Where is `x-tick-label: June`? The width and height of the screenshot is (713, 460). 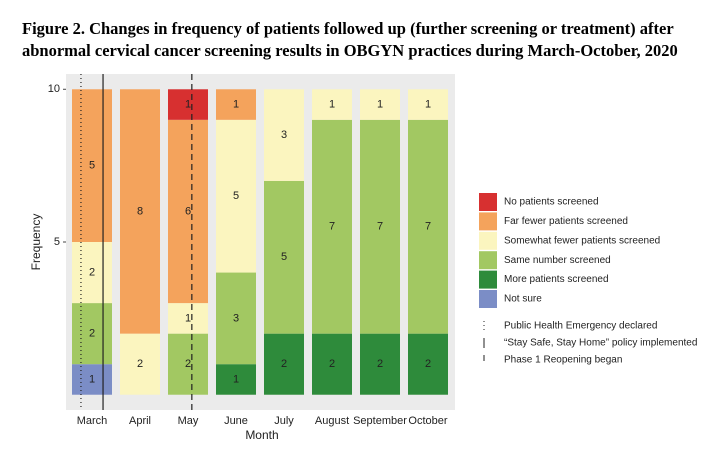
x-tick-label: June is located at coordinates (236, 421).